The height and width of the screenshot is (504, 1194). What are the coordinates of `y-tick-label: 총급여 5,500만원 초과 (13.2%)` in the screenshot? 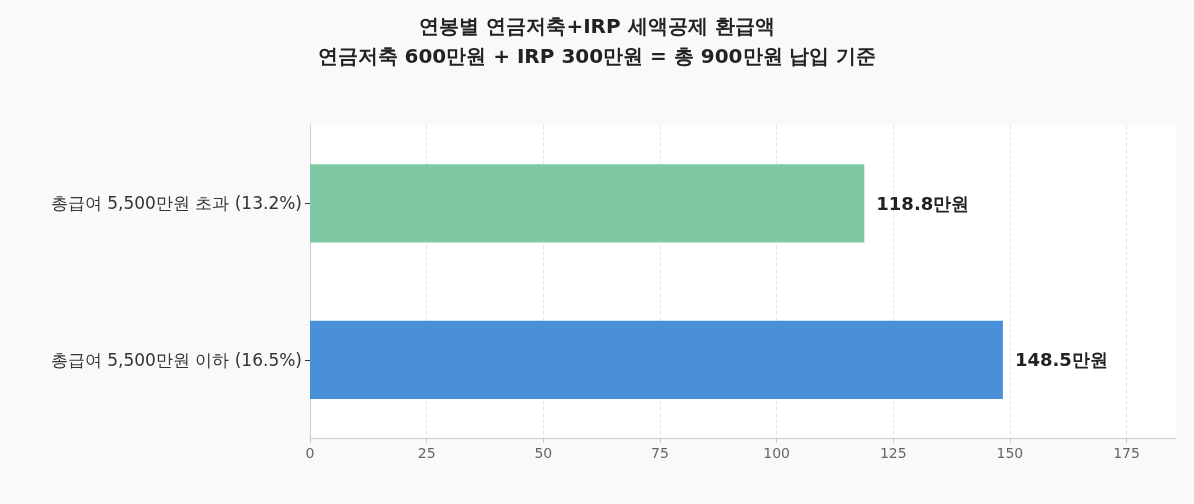 It's located at (176, 203).